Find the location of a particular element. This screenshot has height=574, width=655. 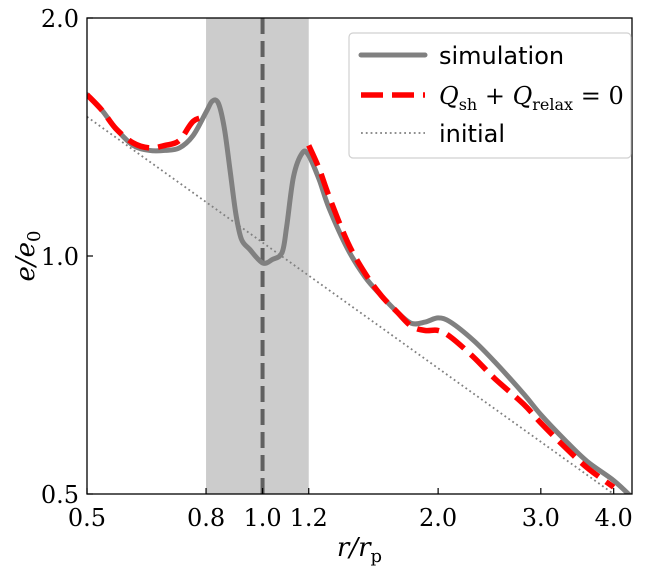

x-tick-label: 0.5 is located at coordinates (87, 518).